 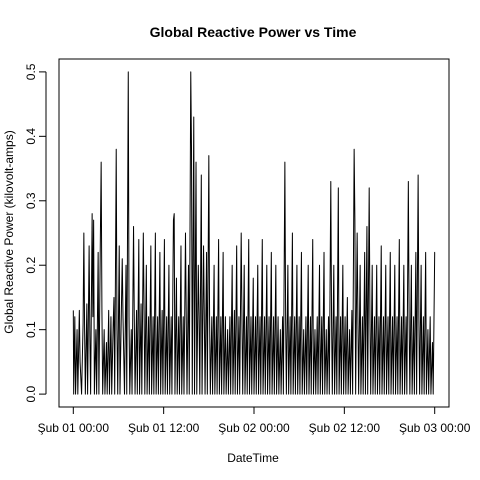 I want to click on x-tick-label: Şub 01 12:00, so click(x=164, y=428).